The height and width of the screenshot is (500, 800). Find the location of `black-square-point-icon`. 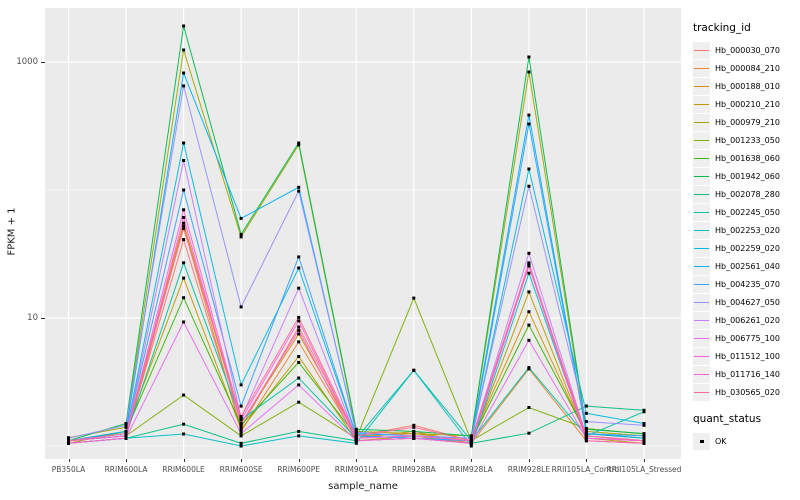

black-square-point-icon is located at coordinates (702, 441).